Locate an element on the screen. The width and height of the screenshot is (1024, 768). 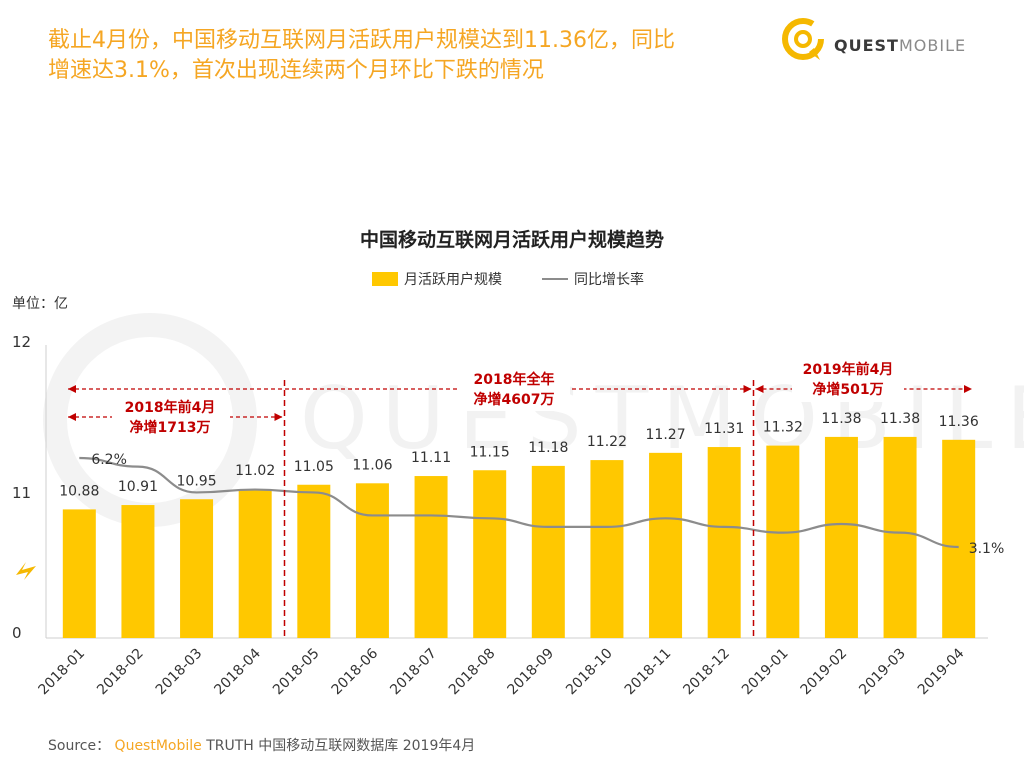
axis-break-icon is located at coordinates (26, 571).